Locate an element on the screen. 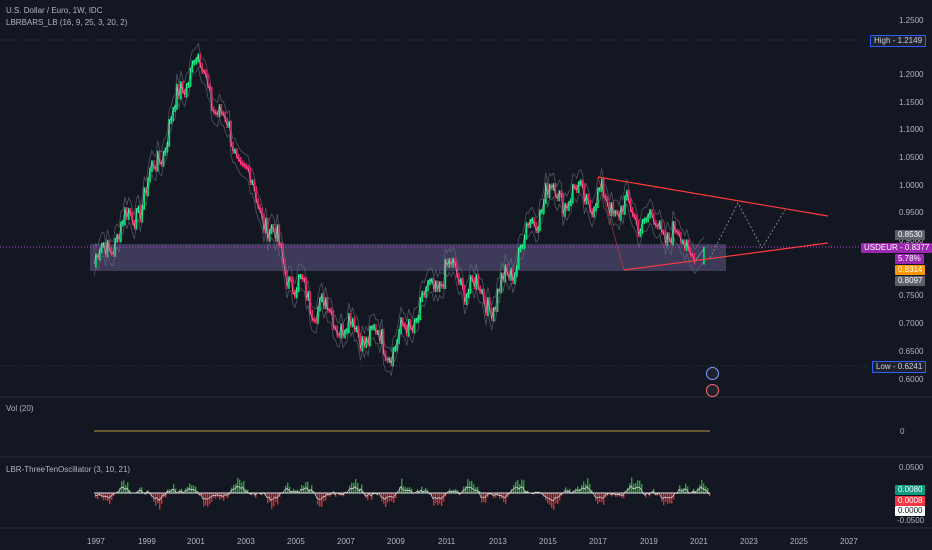 This screenshot has height=550, width=932. symbol-tag: USDEUR - 0.8377 is located at coordinates (896, 248).